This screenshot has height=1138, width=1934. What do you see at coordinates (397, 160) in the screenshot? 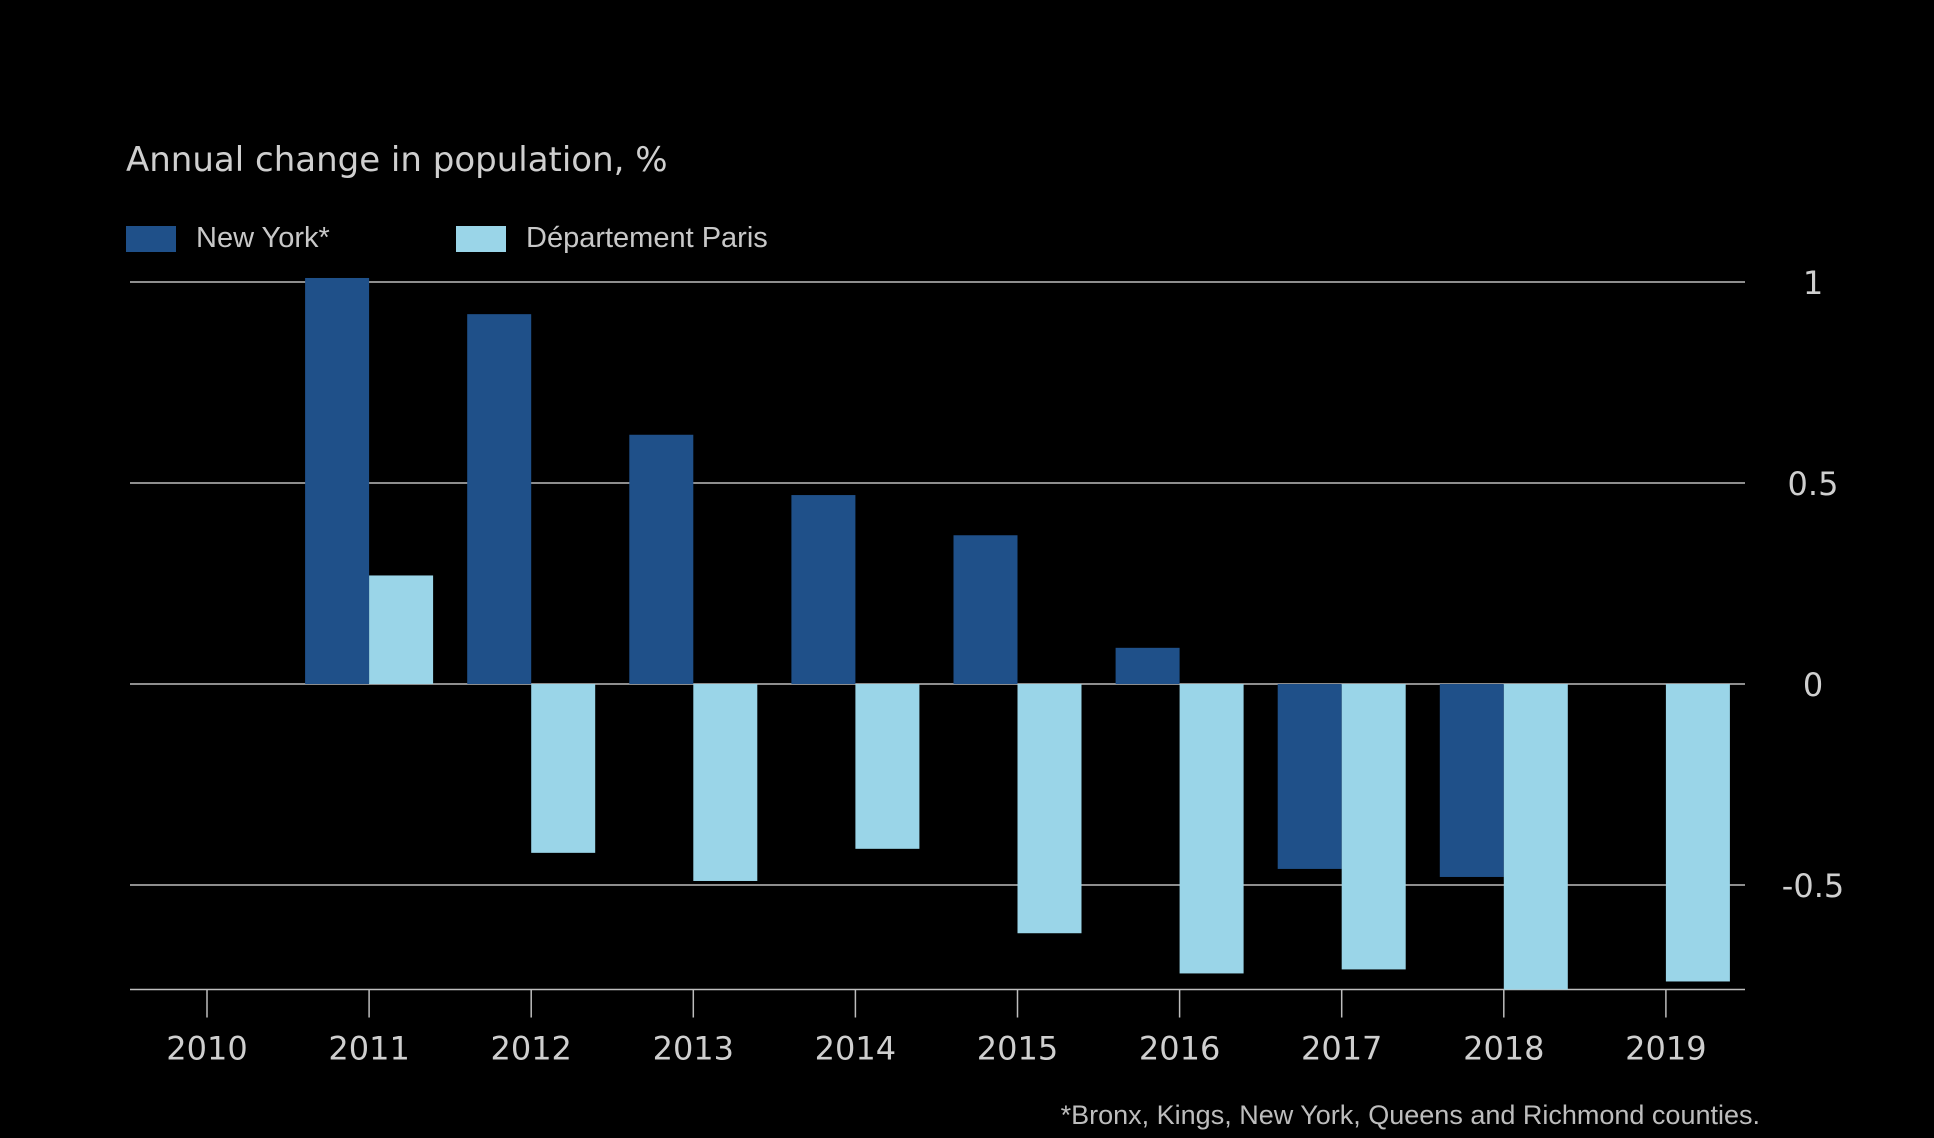
I see `chart-subtitle: Annual change in population, %` at bounding box center [397, 160].